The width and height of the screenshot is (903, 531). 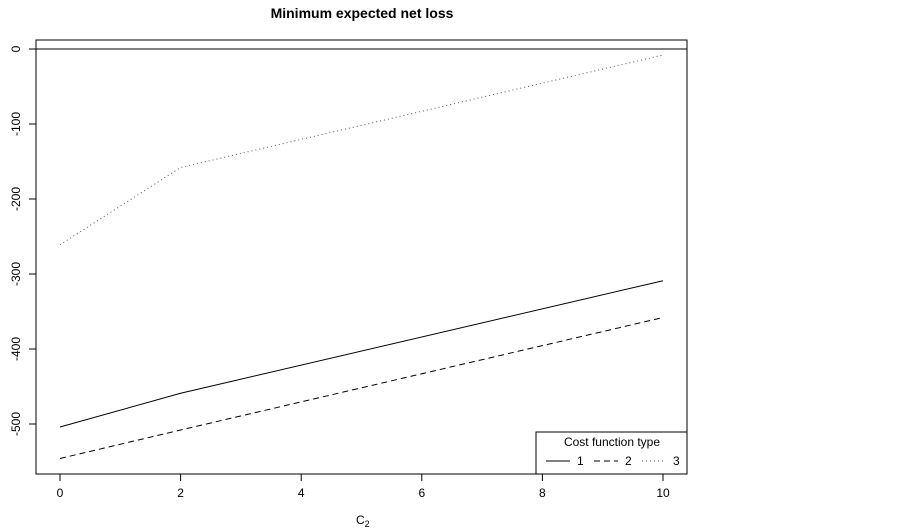 I want to click on legend-items: 1 2 3, so click(x=613, y=461).